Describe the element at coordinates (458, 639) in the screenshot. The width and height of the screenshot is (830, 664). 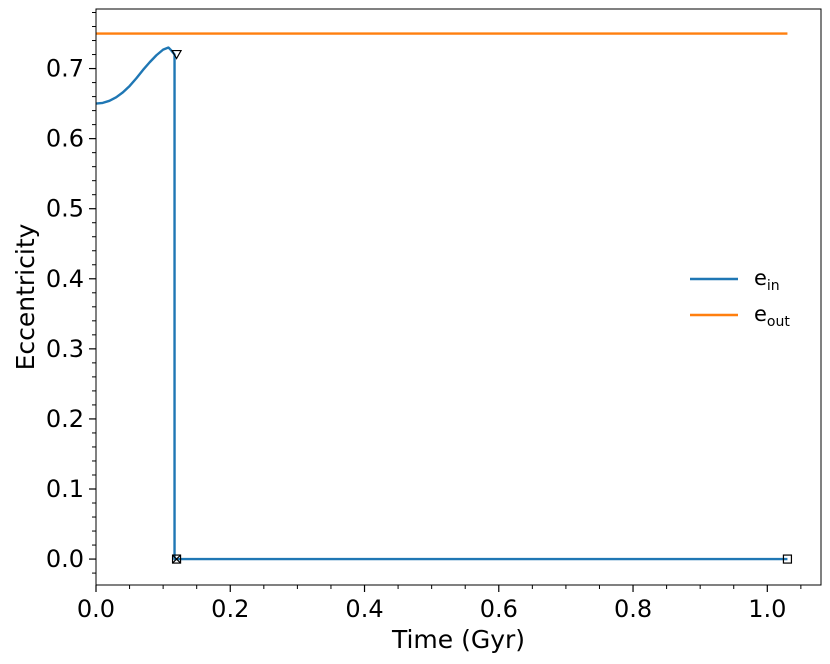
I see `x-axis-label: Time (Gyr)` at that location.